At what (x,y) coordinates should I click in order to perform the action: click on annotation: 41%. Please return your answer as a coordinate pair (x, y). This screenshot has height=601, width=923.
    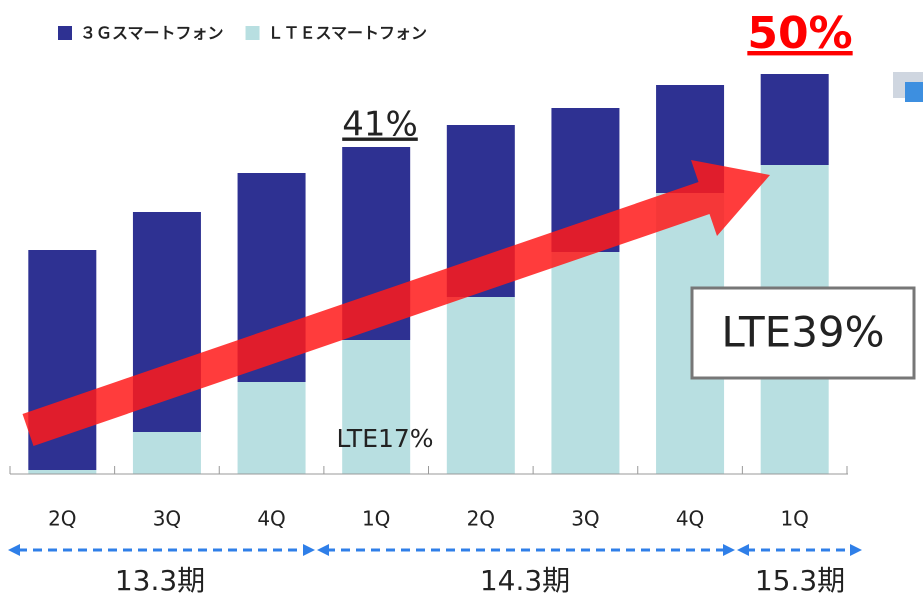
    Looking at the image, I should click on (380, 125).